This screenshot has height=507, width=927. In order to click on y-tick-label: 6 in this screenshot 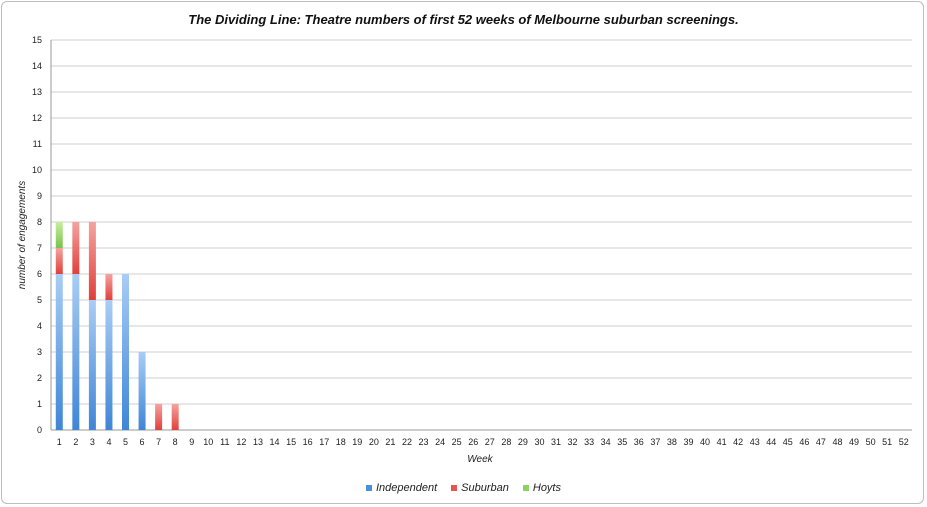, I will do `click(39, 274)`.